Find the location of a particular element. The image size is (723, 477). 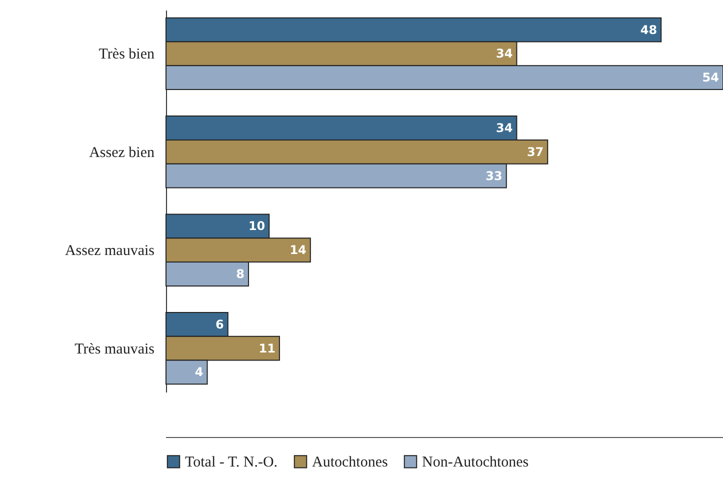

y-tick-label: Assez mauvais is located at coordinates (109, 251).